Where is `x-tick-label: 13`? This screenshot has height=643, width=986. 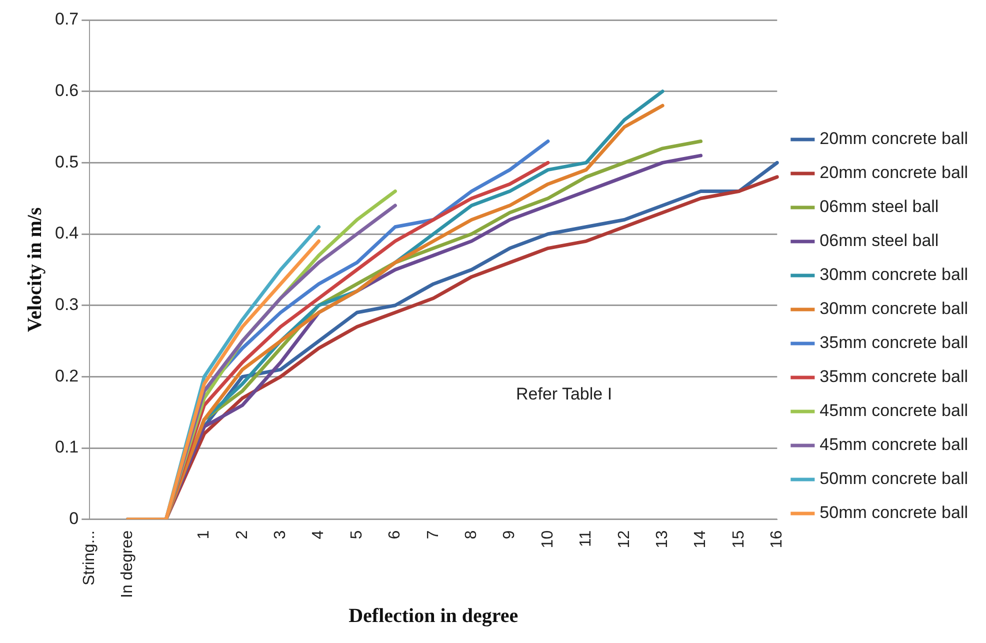
x-tick-label: 13 is located at coordinates (662, 539).